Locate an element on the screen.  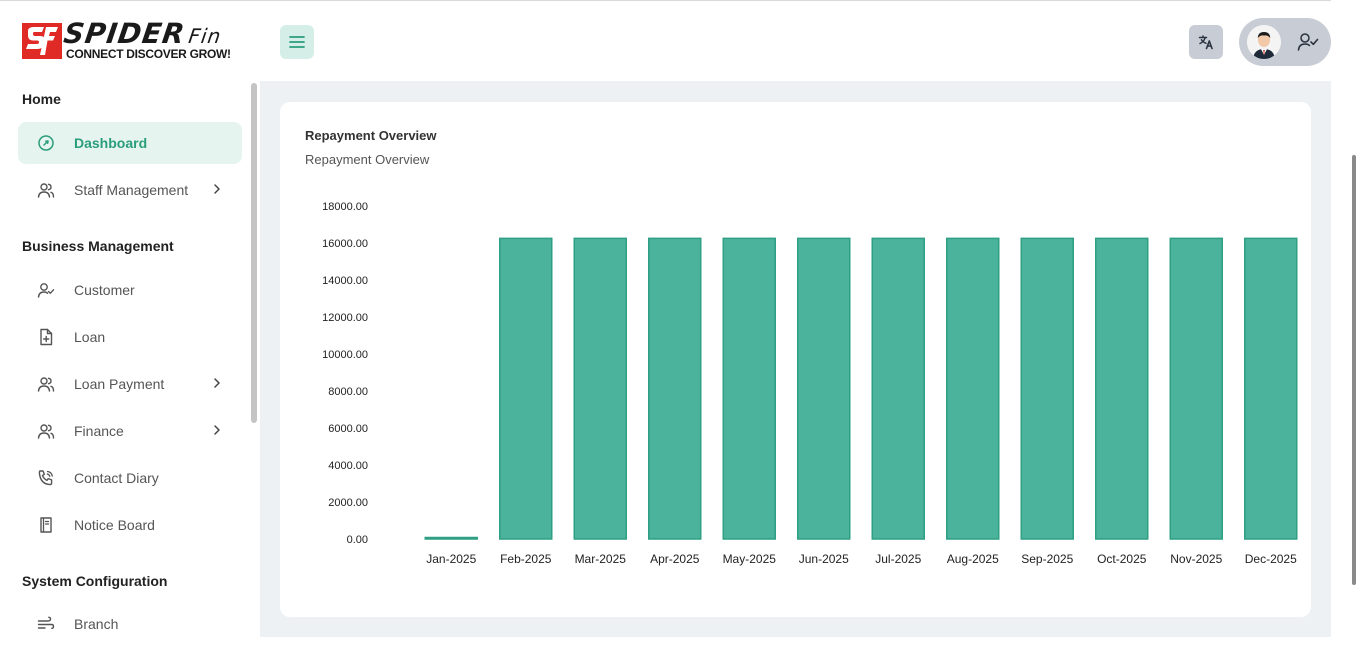
file-plus-icon is located at coordinates (46, 337).